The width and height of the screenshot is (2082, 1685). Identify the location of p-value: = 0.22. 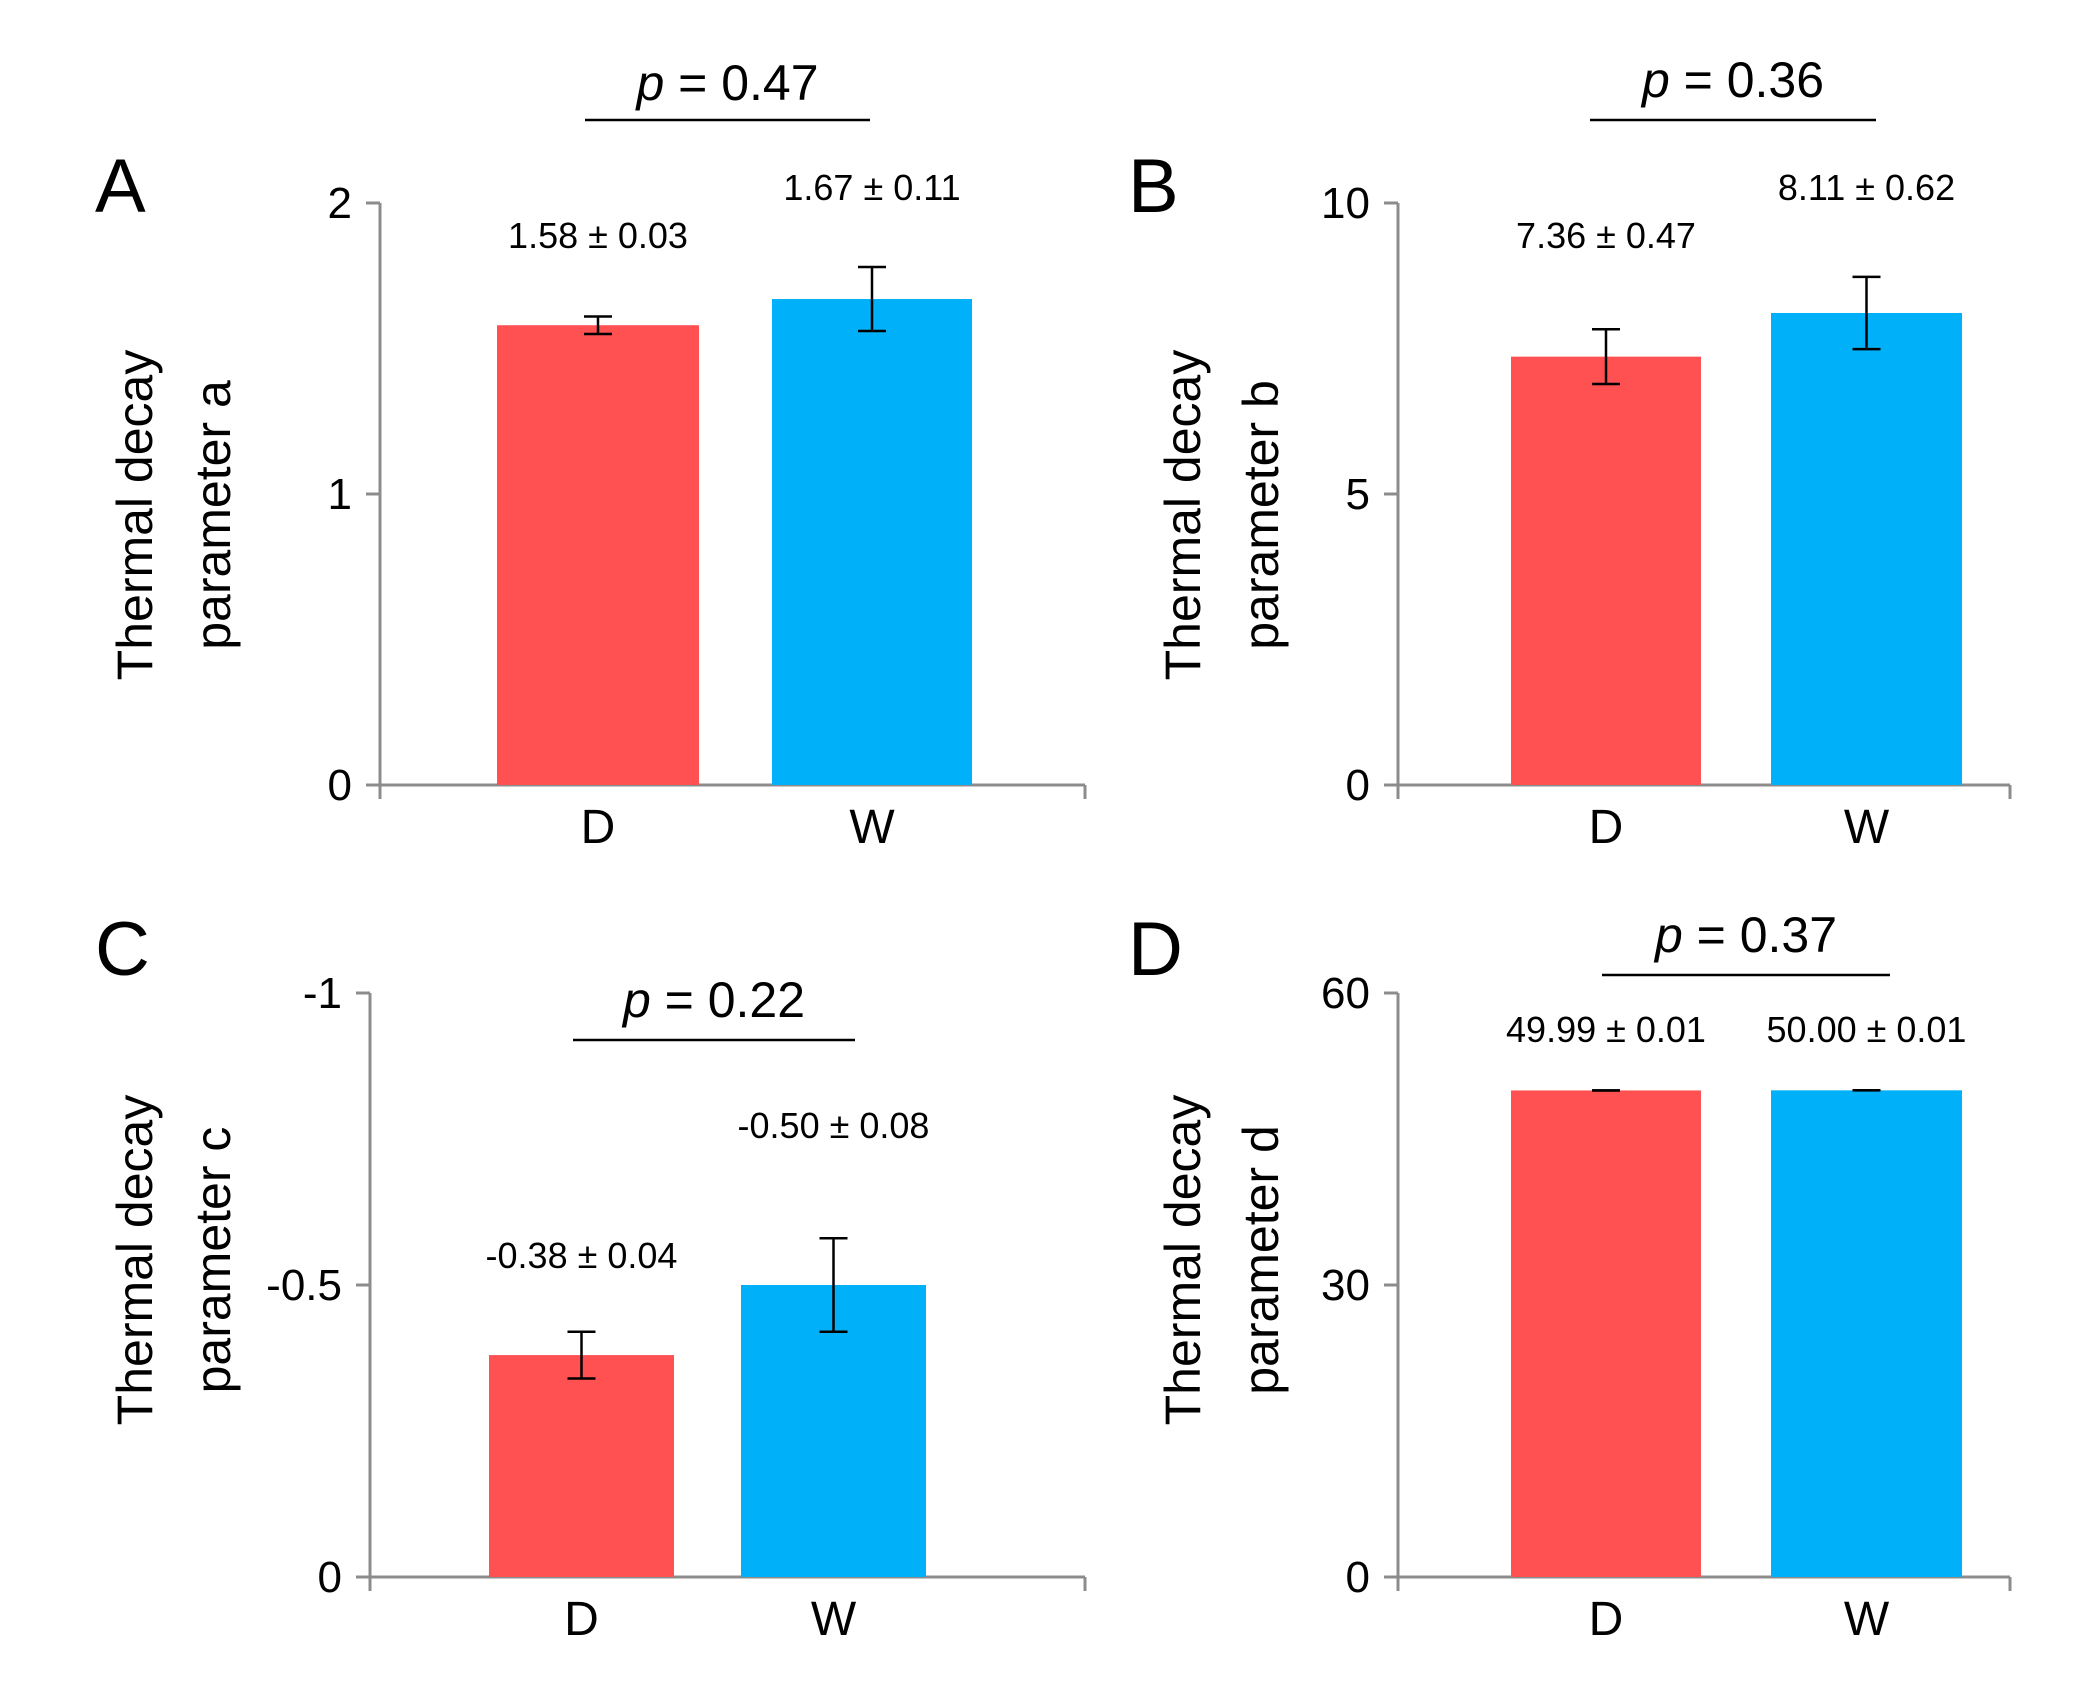
(728, 1000).